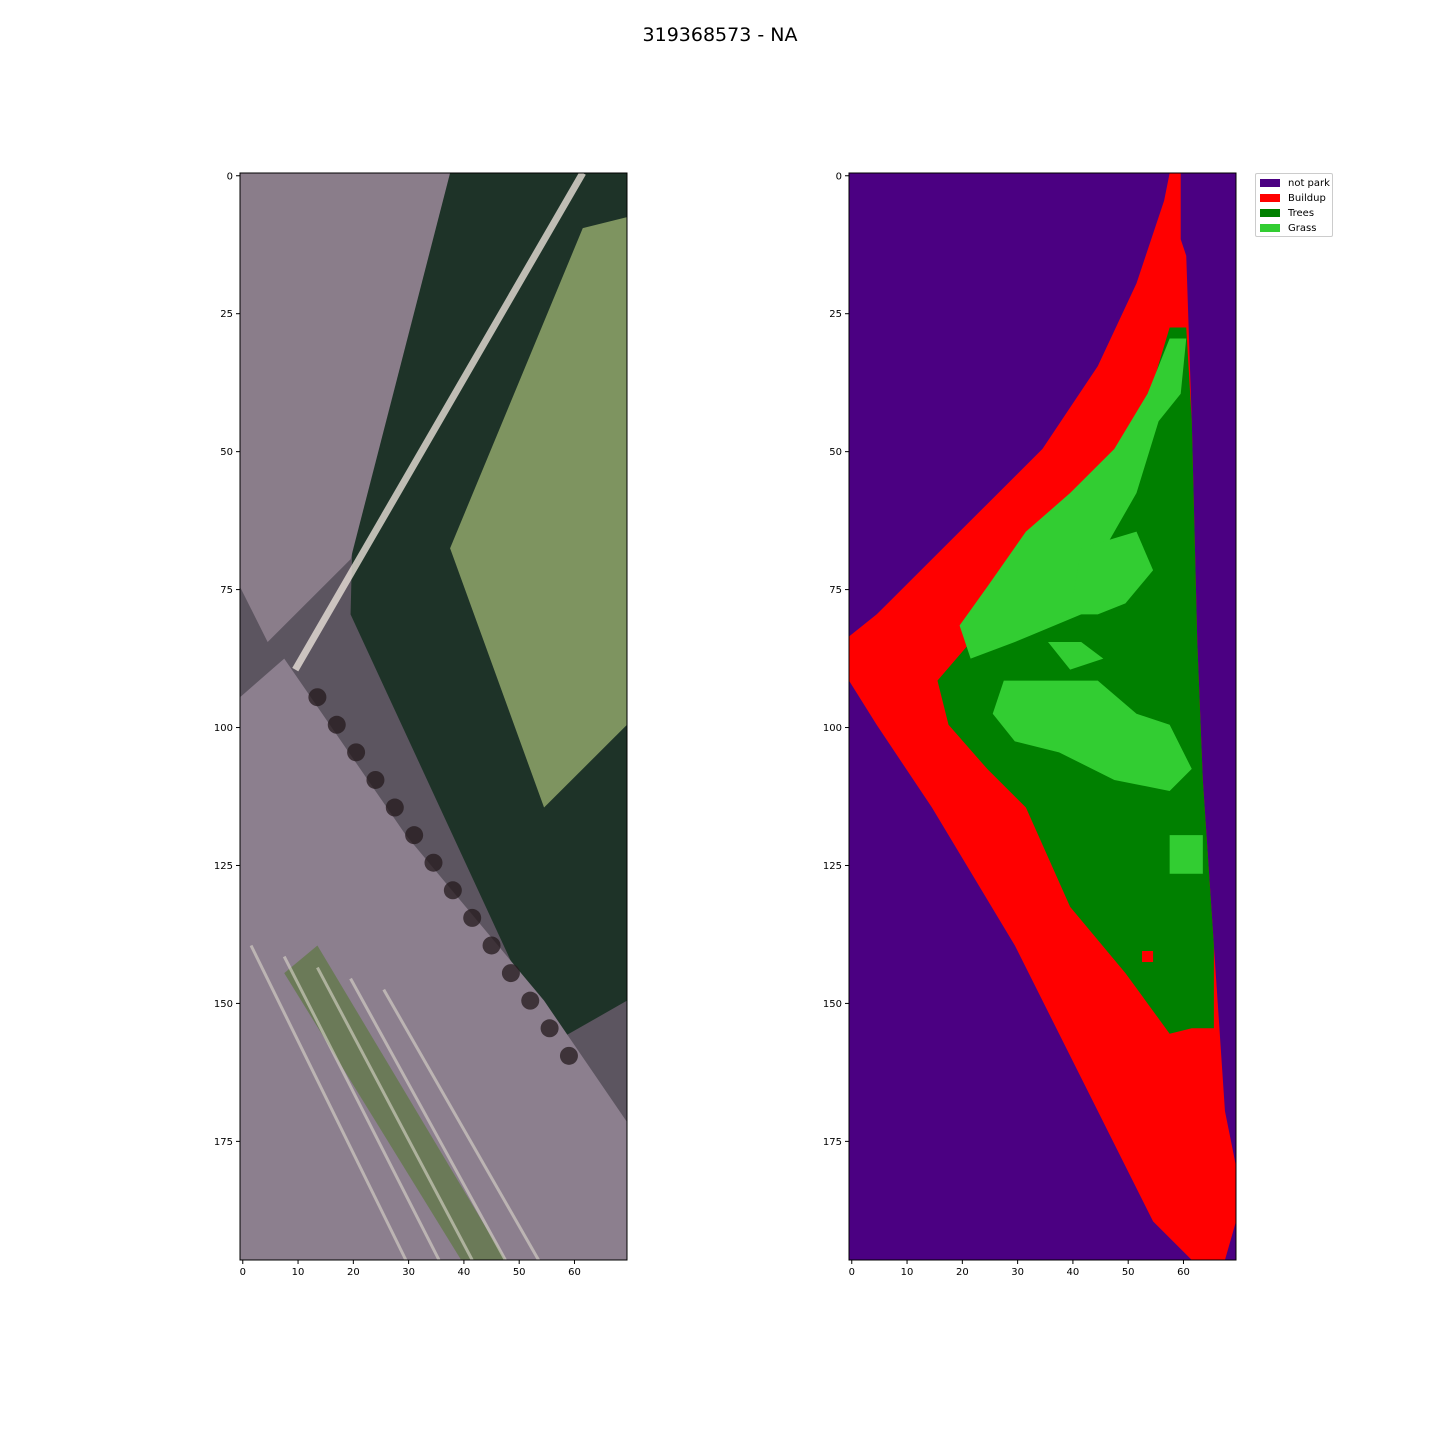 The height and width of the screenshot is (1440, 1440). What do you see at coordinates (408, 1272) in the screenshot?
I see `rgb-x-tick-label: 30` at bounding box center [408, 1272].